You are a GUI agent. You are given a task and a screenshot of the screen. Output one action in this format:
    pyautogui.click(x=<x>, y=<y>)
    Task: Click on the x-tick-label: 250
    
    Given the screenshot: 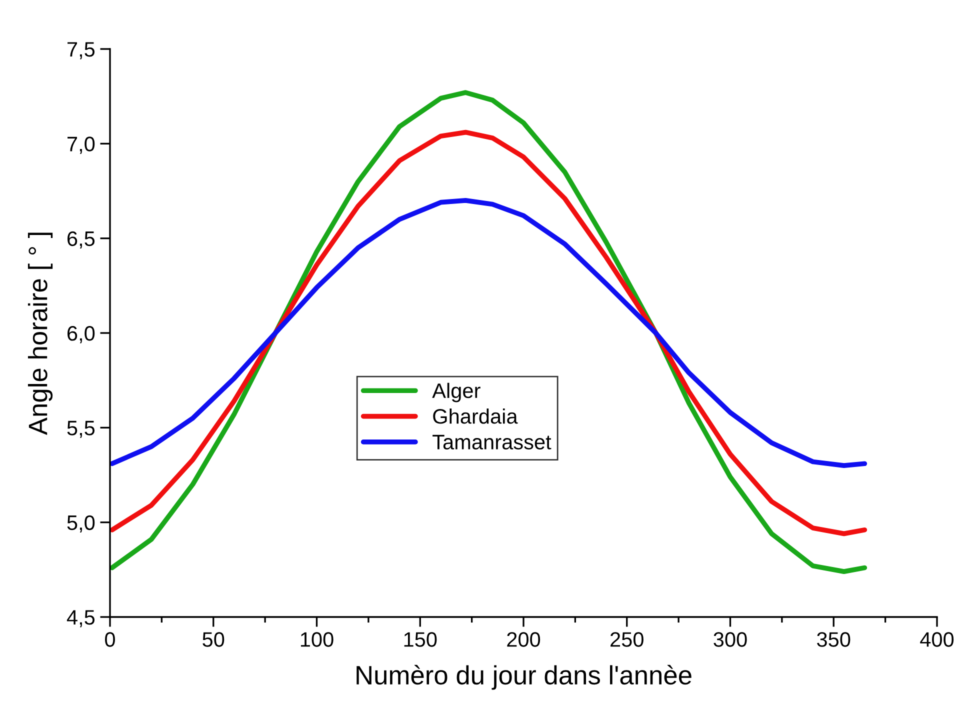 What is the action you would take?
    pyautogui.click(x=627, y=639)
    